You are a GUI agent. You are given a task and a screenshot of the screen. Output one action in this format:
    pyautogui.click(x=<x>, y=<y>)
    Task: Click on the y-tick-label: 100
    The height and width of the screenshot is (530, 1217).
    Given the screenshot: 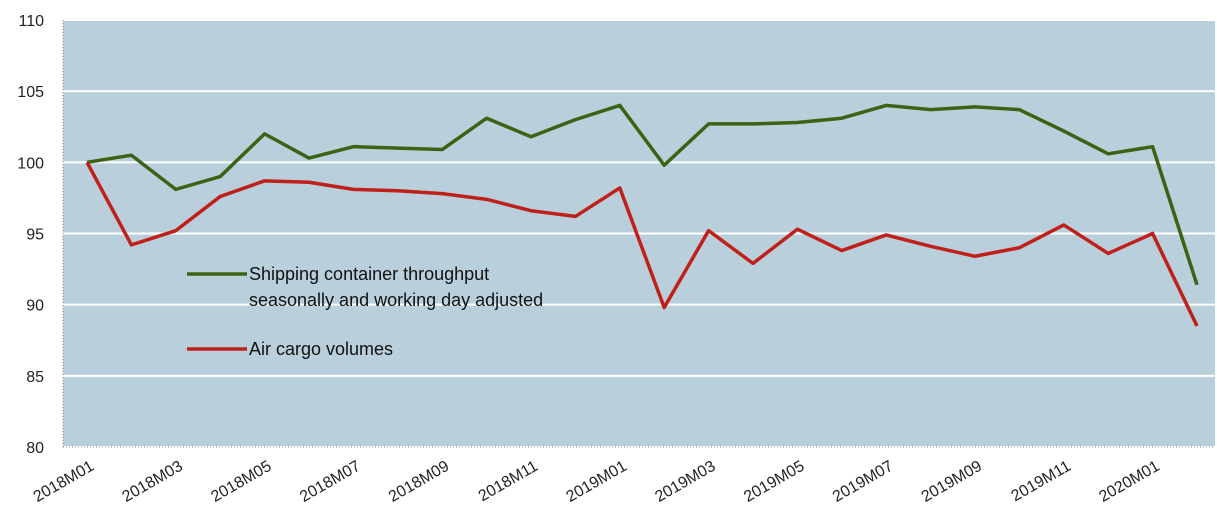 What is the action you would take?
    pyautogui.click(x=30, y=163)
    